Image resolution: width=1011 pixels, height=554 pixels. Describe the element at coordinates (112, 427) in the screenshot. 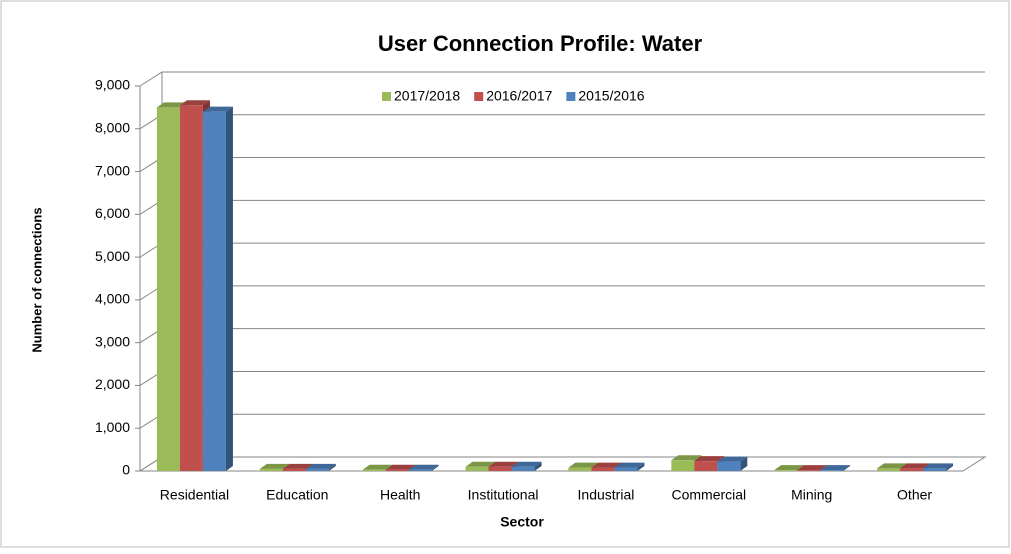

I see `y-tick-label: 1,000` at that location.